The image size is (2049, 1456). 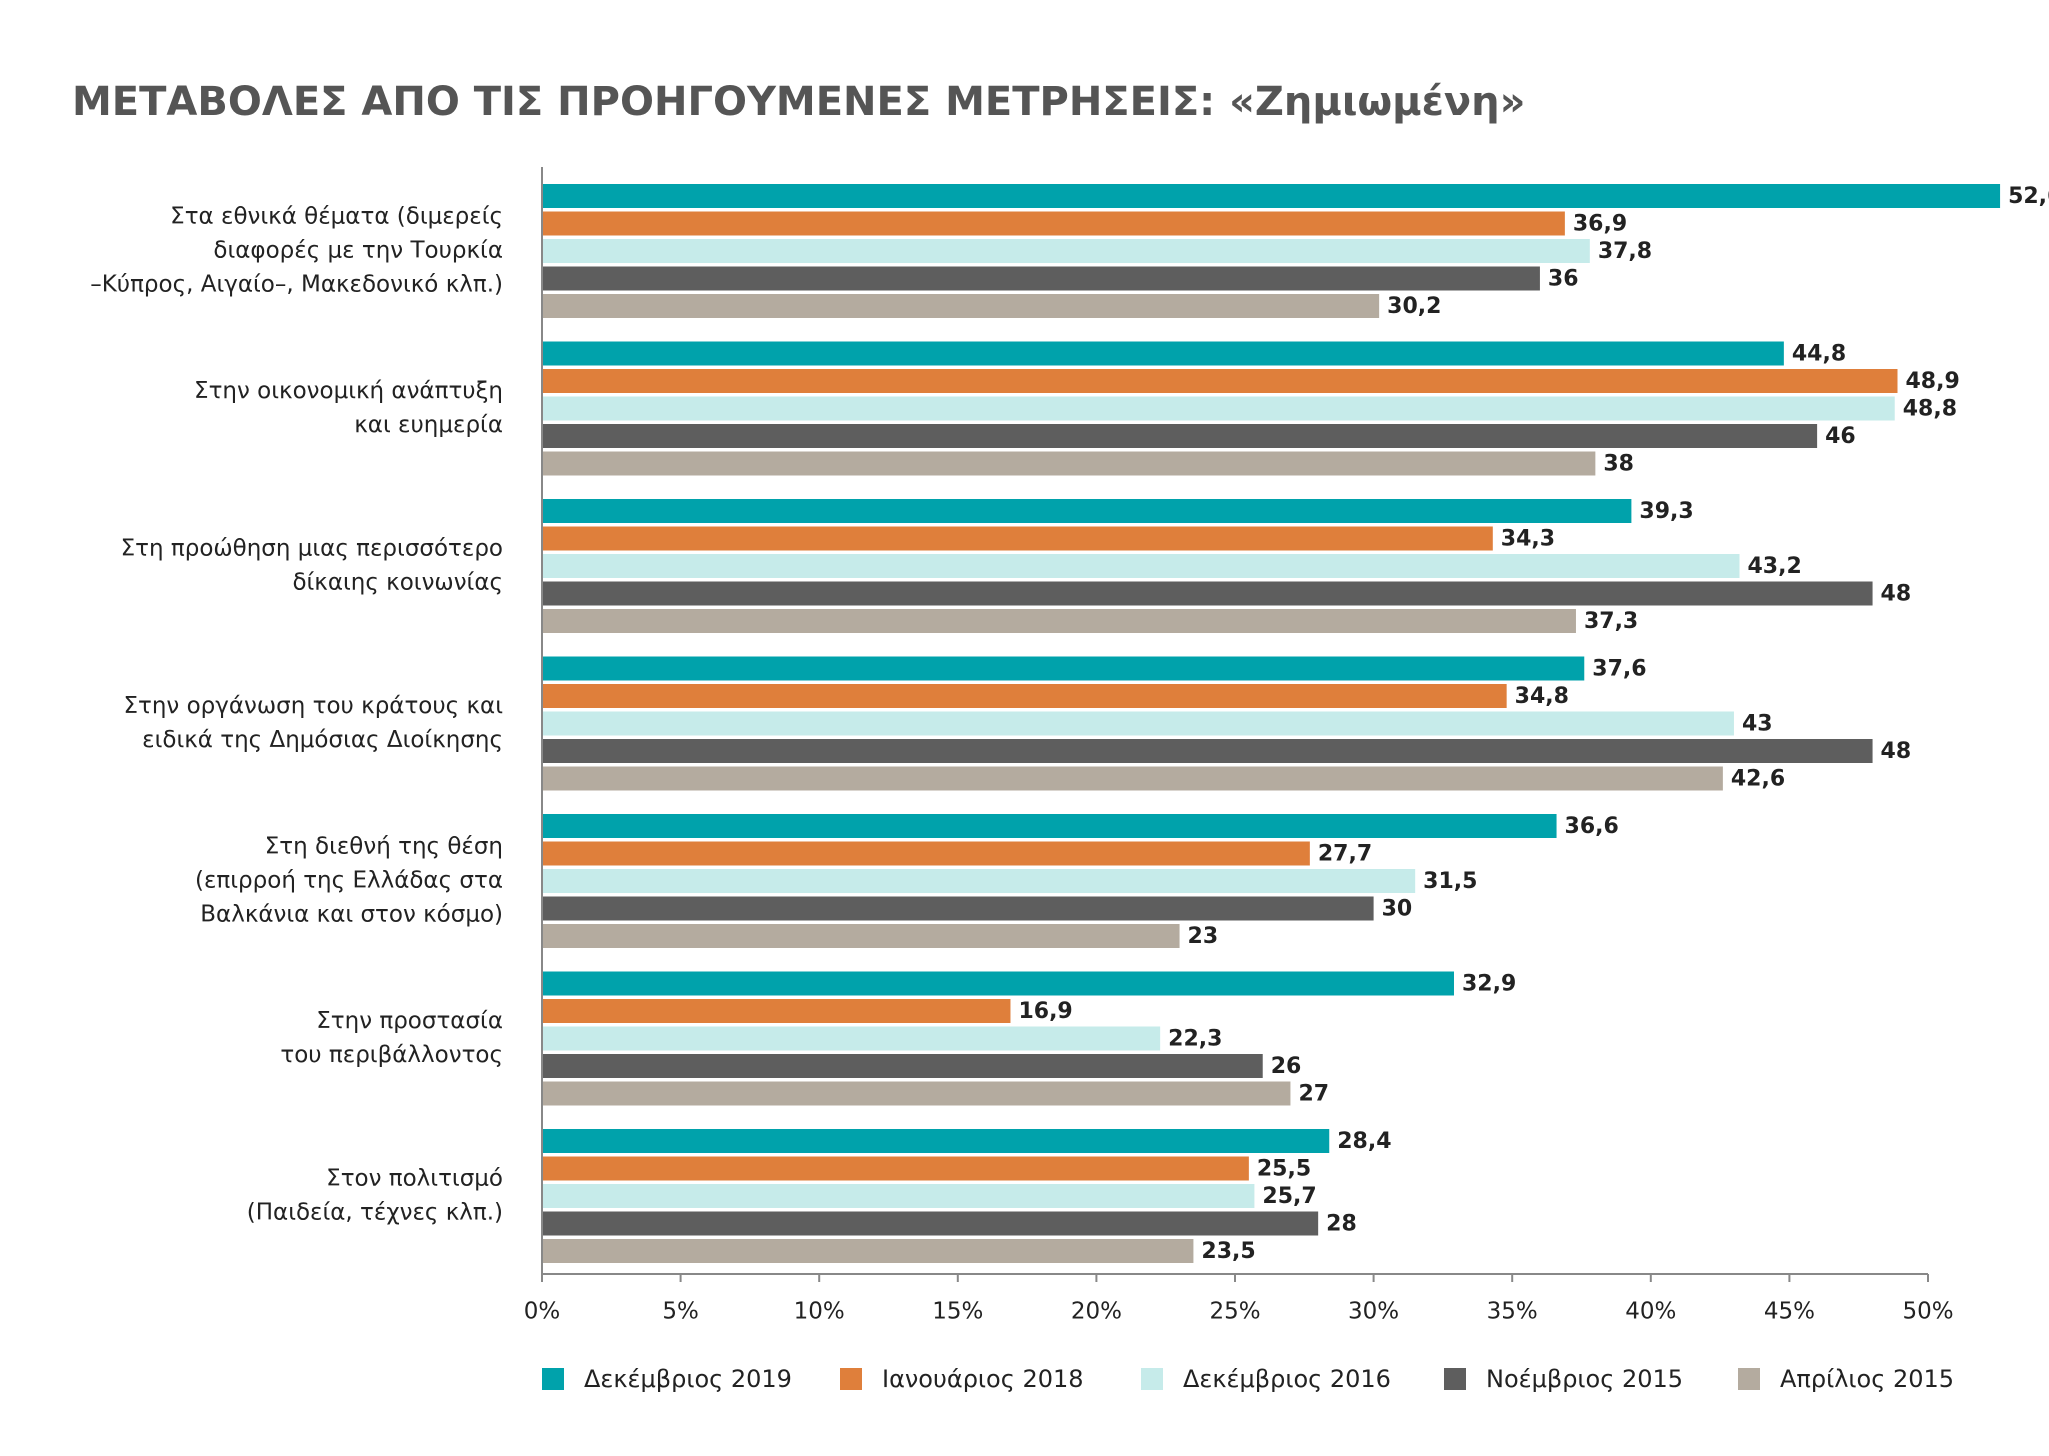 What do you see at coordinates (1584, 1379) in the screenshot?
I see `legend-label: Νοέμβριος 2015` at bounding box center [1584, 1379].